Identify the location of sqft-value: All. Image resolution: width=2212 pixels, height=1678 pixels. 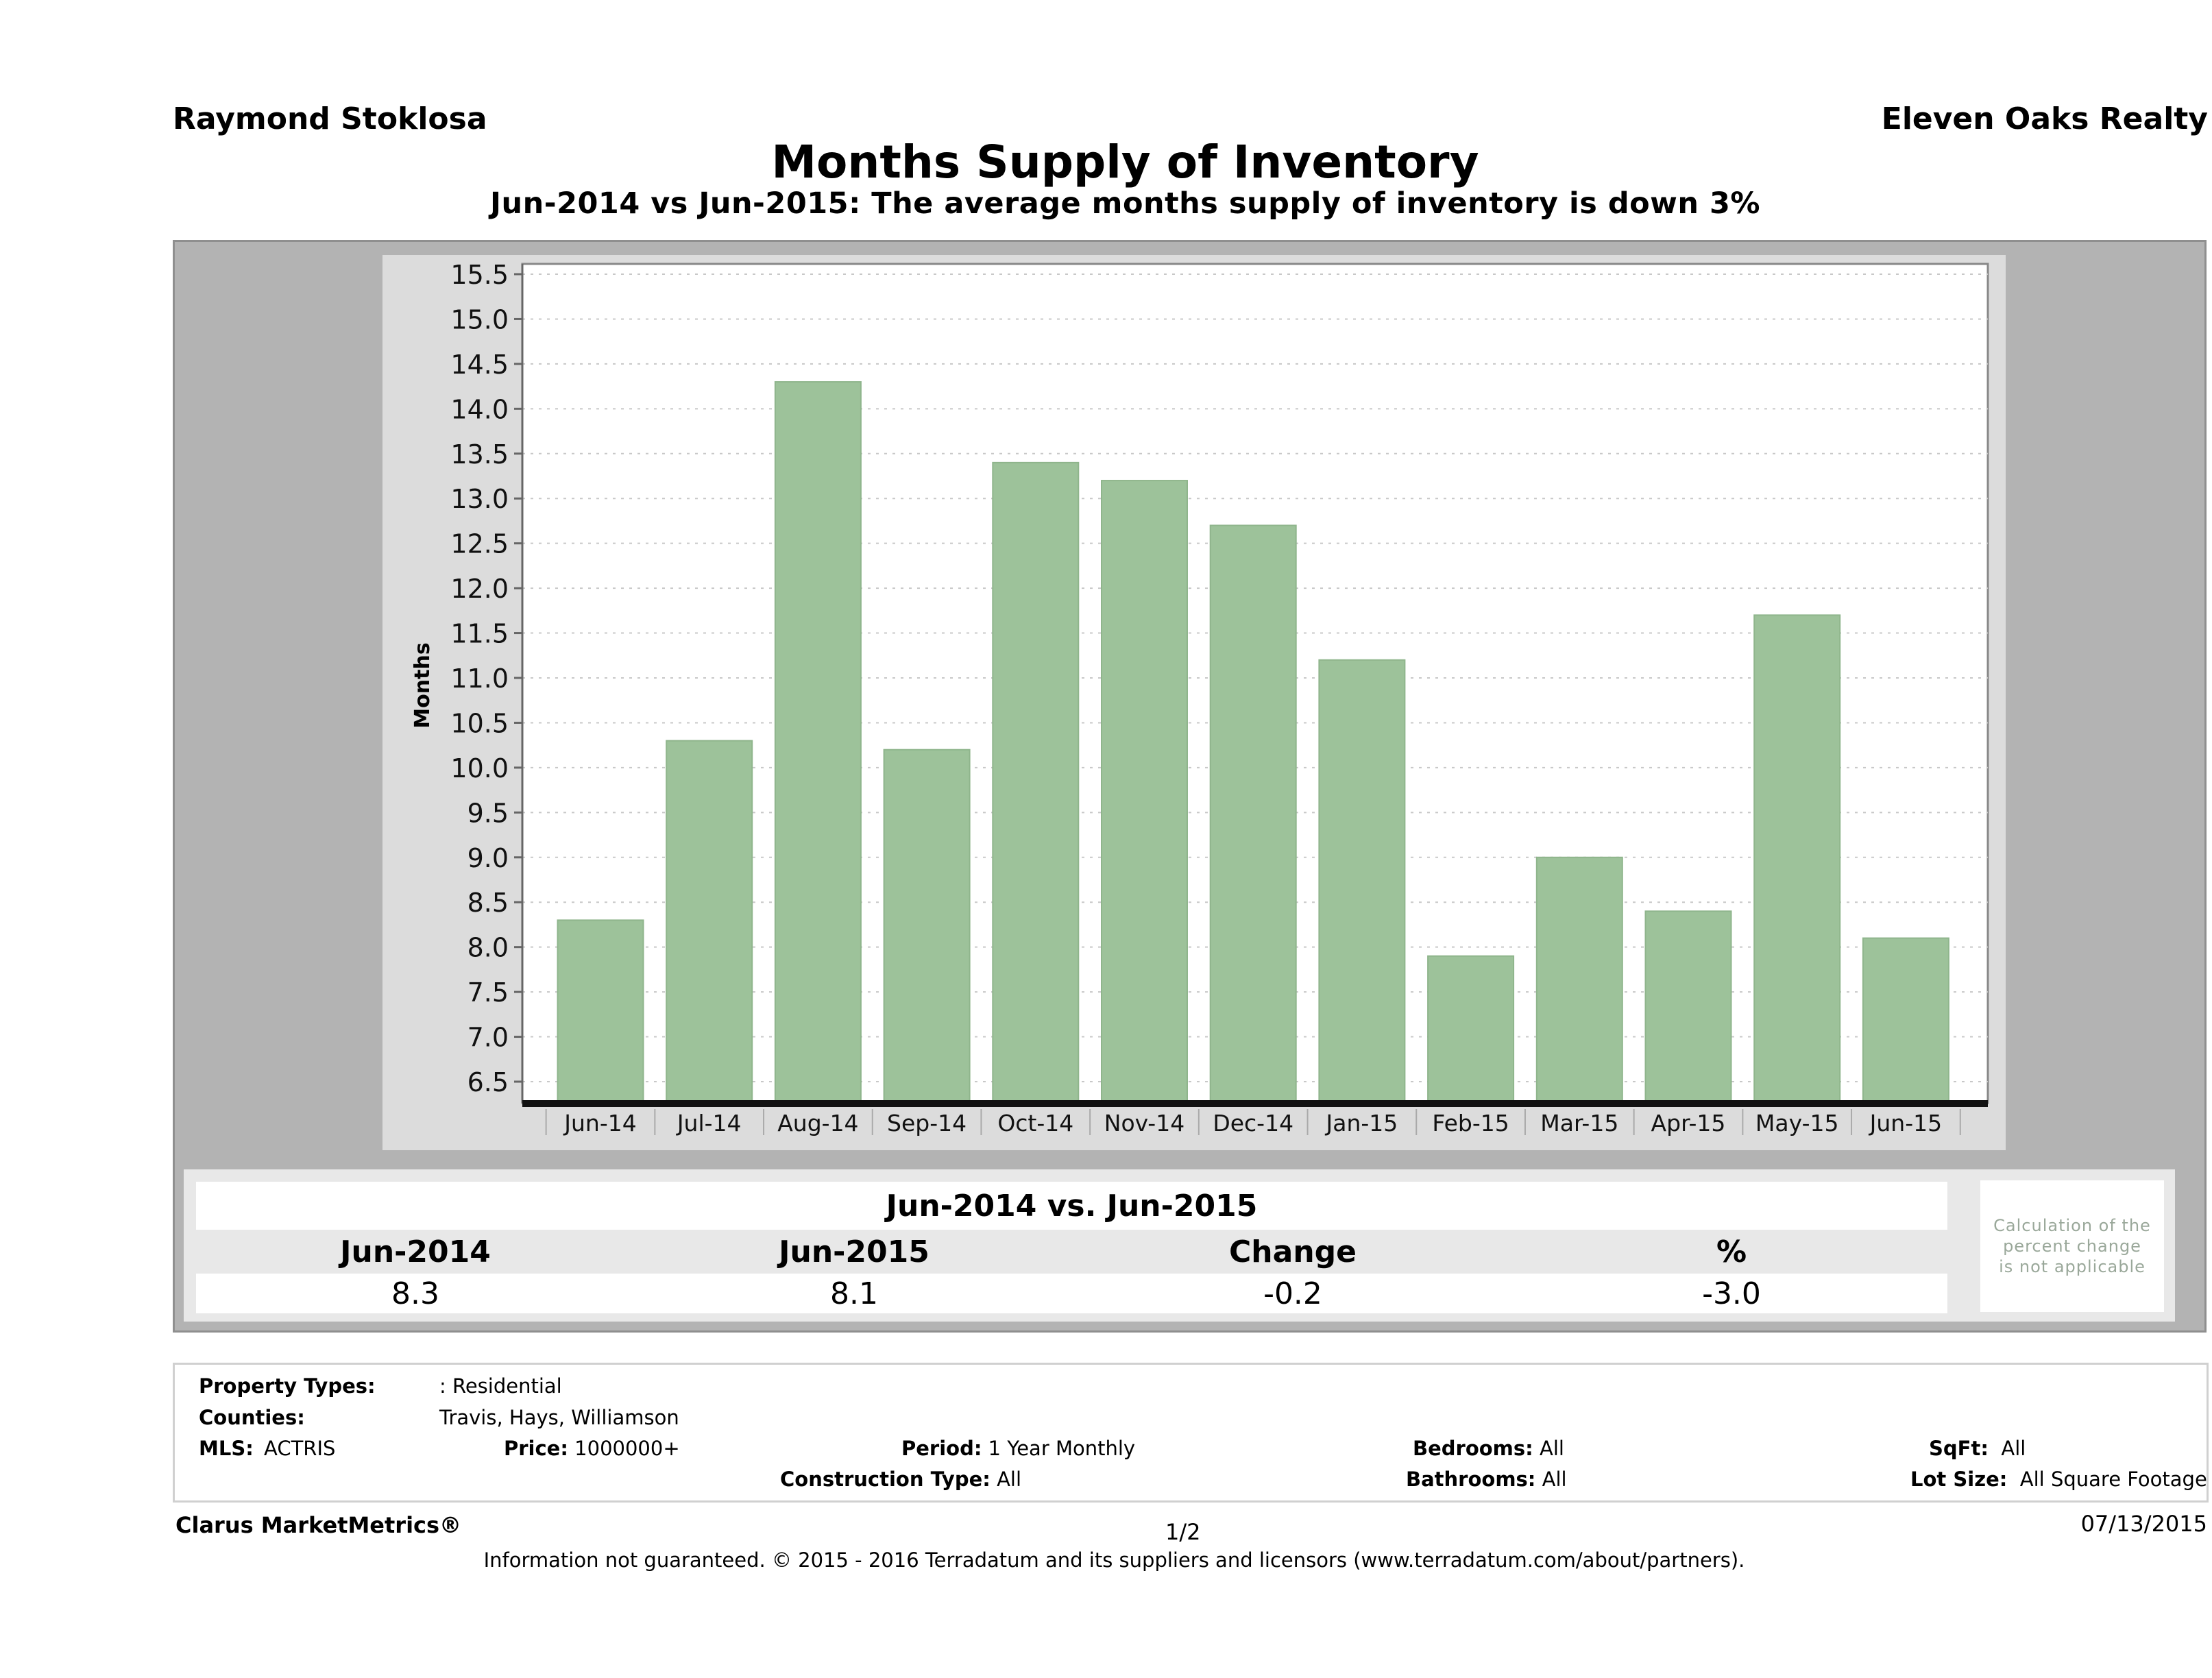
(2013, 1448).